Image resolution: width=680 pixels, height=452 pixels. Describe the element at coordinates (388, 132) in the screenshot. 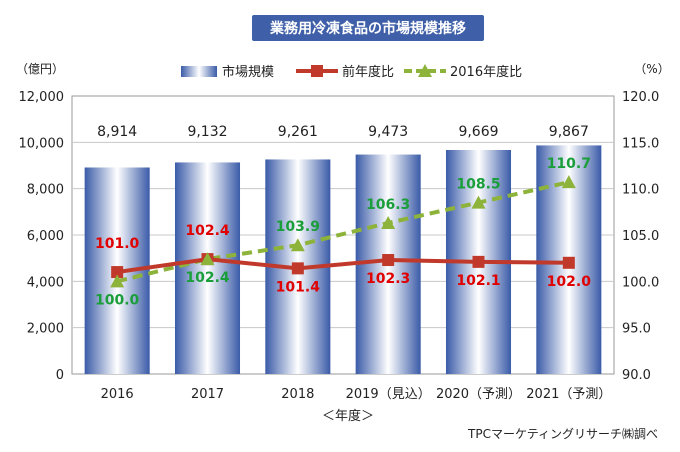

I see `bar-value-label: 9,473` at that location.